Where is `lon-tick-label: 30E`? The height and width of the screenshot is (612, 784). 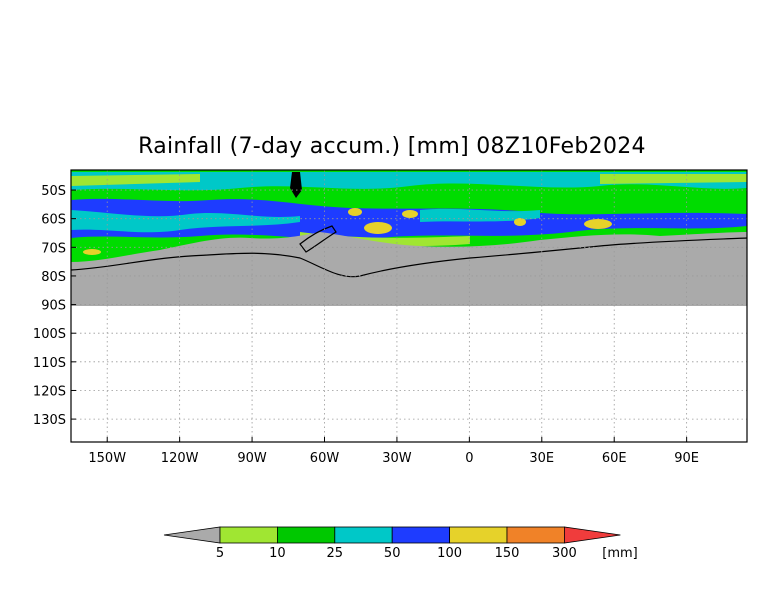 lon-tick-label: 30E is located at coordinates (541, 458).